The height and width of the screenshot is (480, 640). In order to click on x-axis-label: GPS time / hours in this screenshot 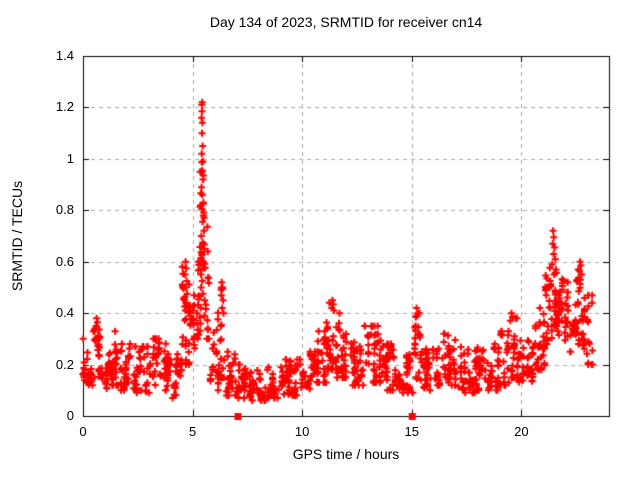, I will do `click(346, 454)`.